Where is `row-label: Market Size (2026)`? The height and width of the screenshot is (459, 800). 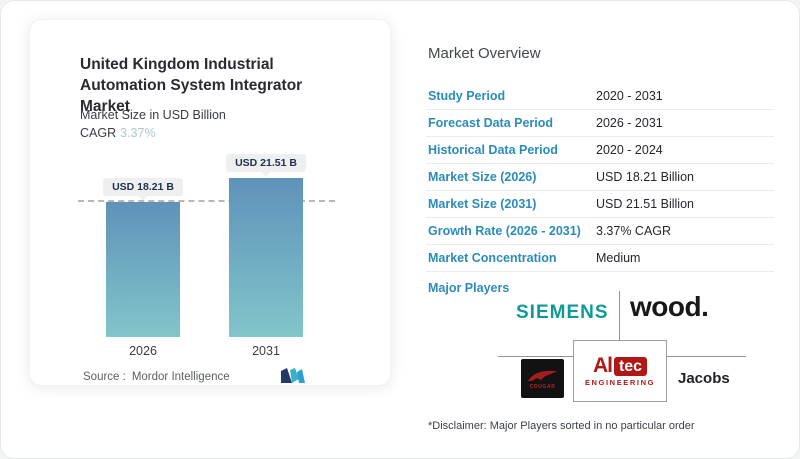 row-label: Market Size (2026) is located at coordinates (482, 177).